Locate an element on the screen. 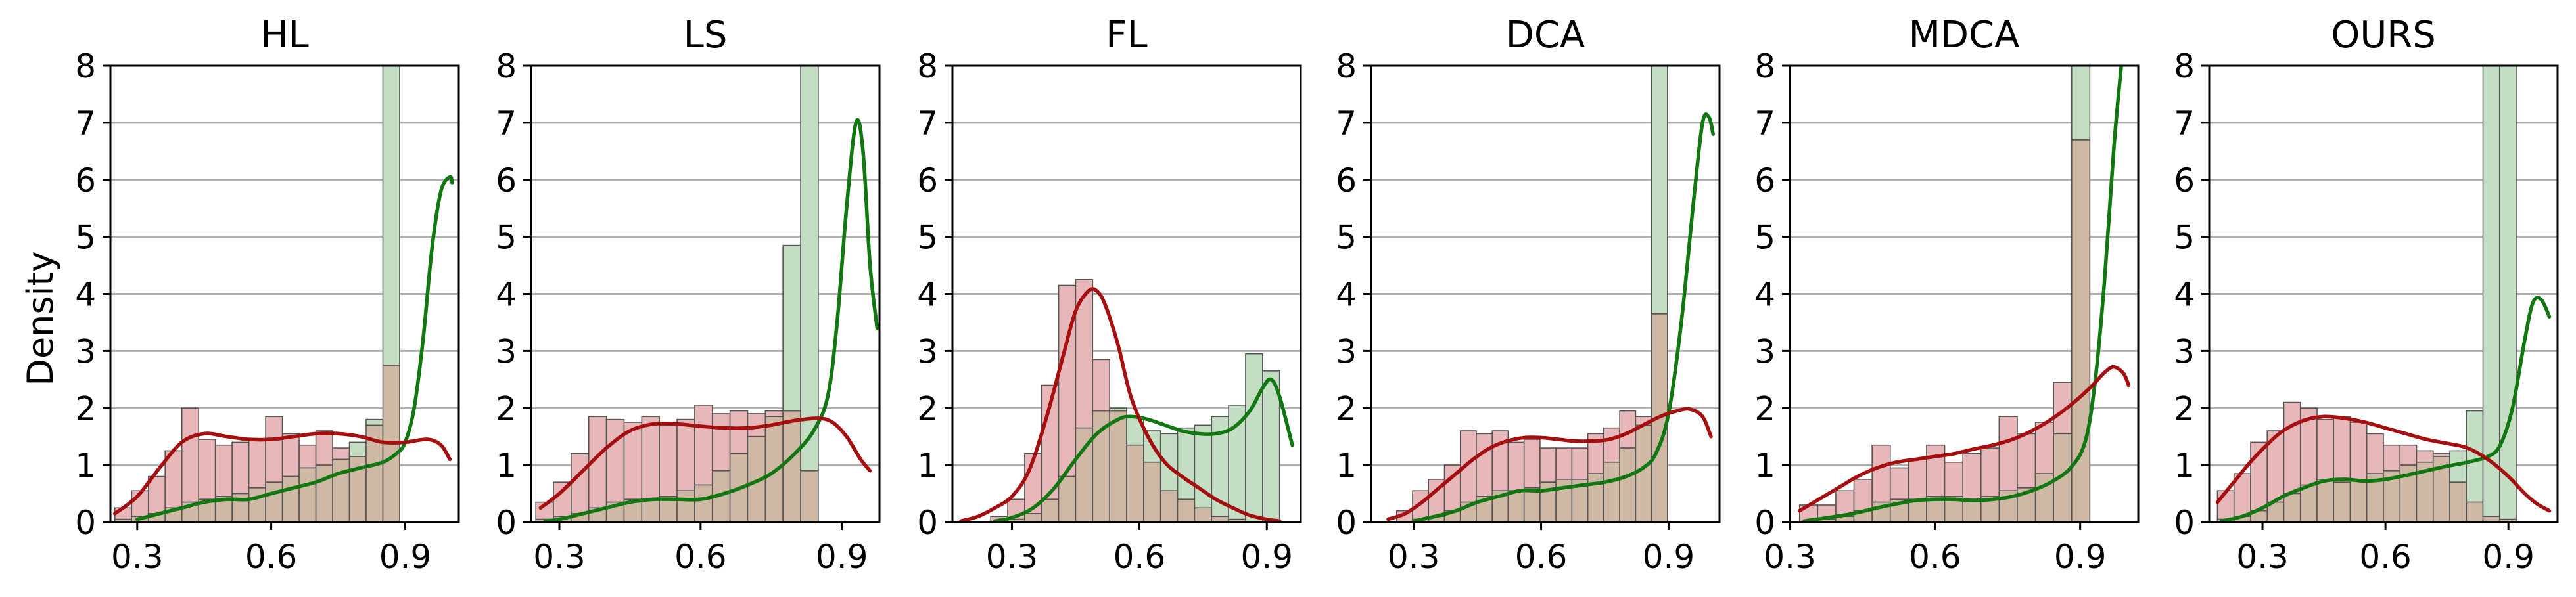 Image resolution: width=2576 pixels, height=597 pixels. panel-hl: 0 1 2 3 4 5 6 7 8 0.3 0.6 0.9 HL is located at coordinates (267, 295).